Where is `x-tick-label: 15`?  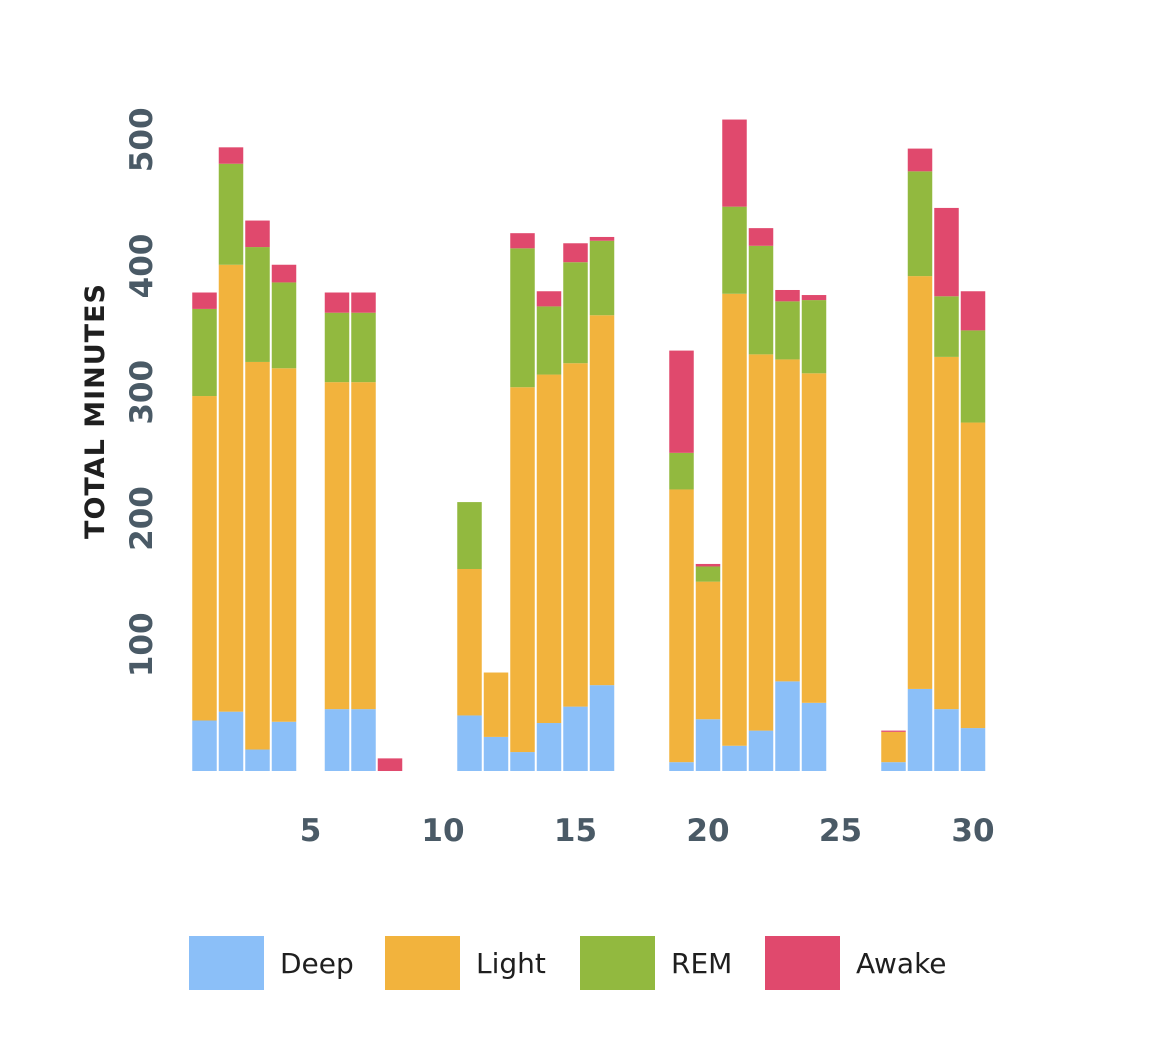
x-tick-label: 15 is located at coordinates (575, 831).